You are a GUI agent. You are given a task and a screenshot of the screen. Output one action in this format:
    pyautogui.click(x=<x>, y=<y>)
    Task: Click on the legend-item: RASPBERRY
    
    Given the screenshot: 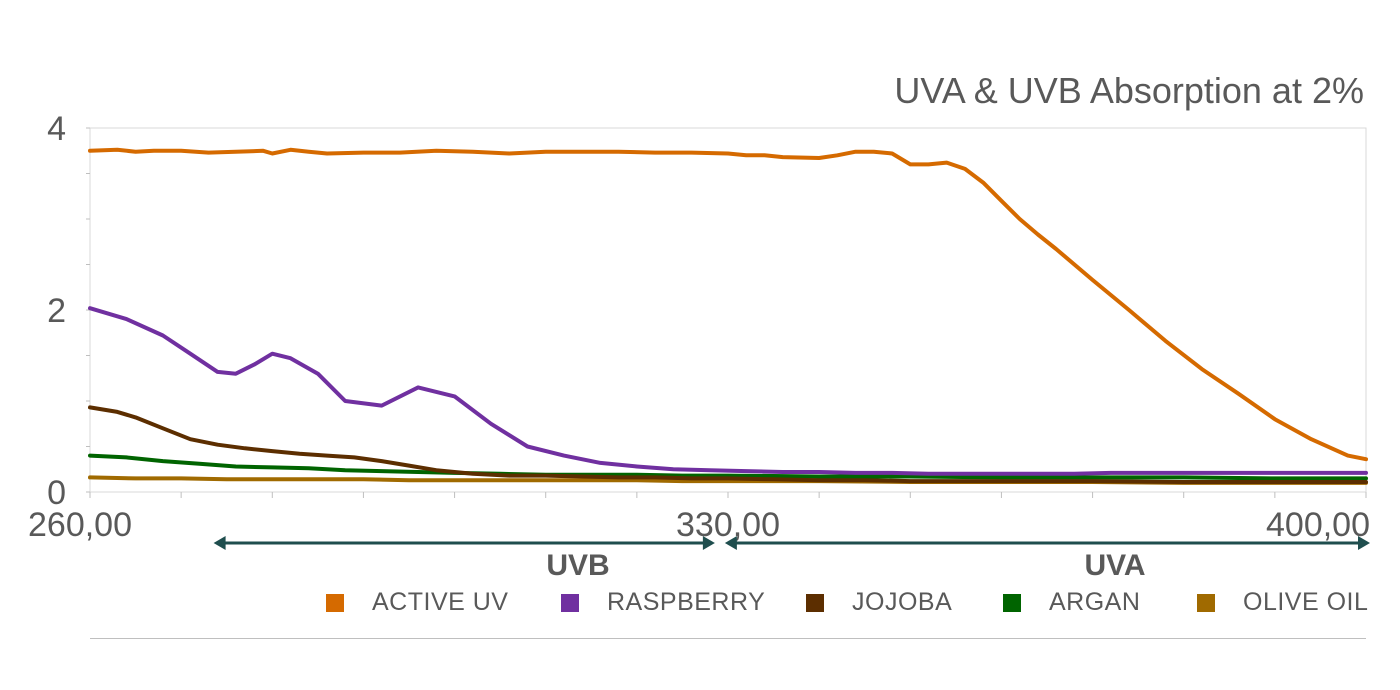 What is the action you would take?
    pyautogui.click(x=663, y=602)
    